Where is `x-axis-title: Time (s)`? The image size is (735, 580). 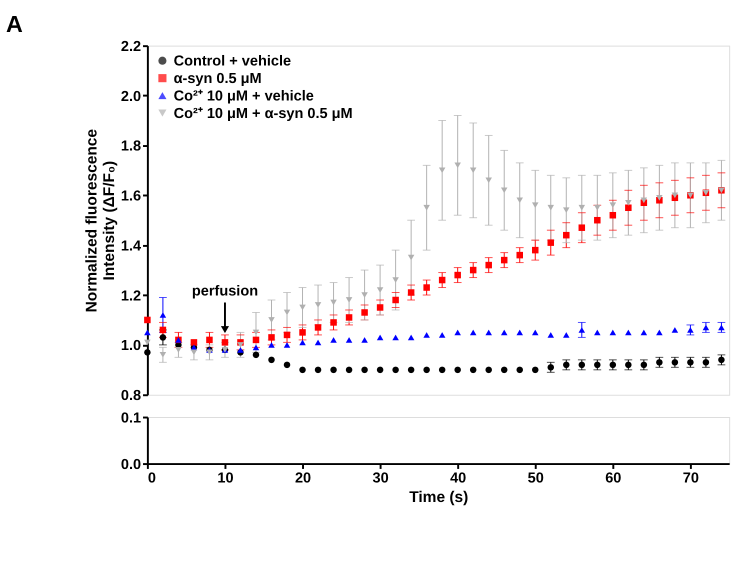
x-axis-title: Time (s) is located at coordinates (438, 497).